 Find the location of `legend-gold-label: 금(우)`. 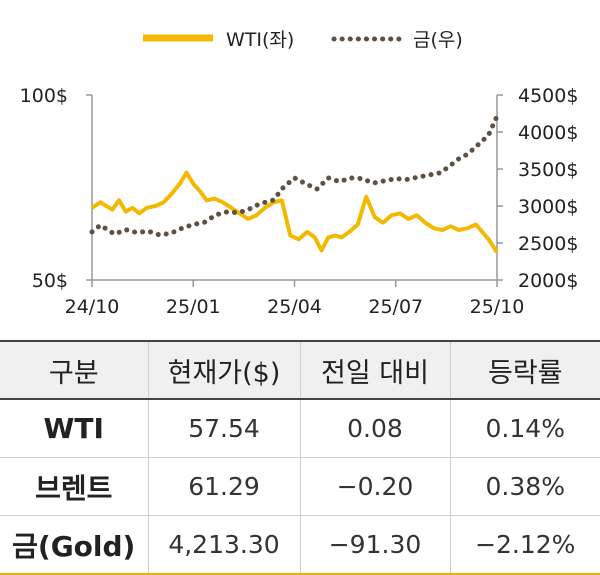

legend-gold-label: 금(우) is located at coordinates (438, 40).